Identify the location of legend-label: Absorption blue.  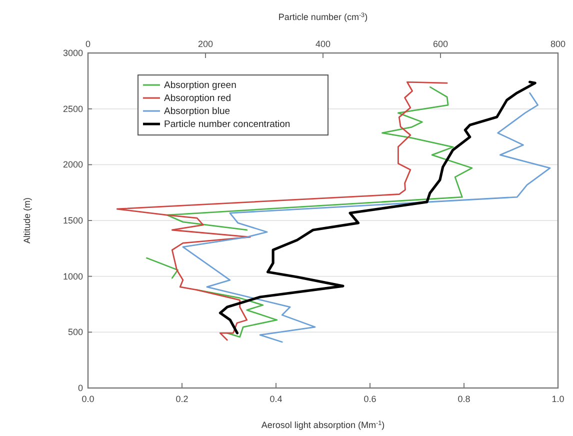
(197, 111).